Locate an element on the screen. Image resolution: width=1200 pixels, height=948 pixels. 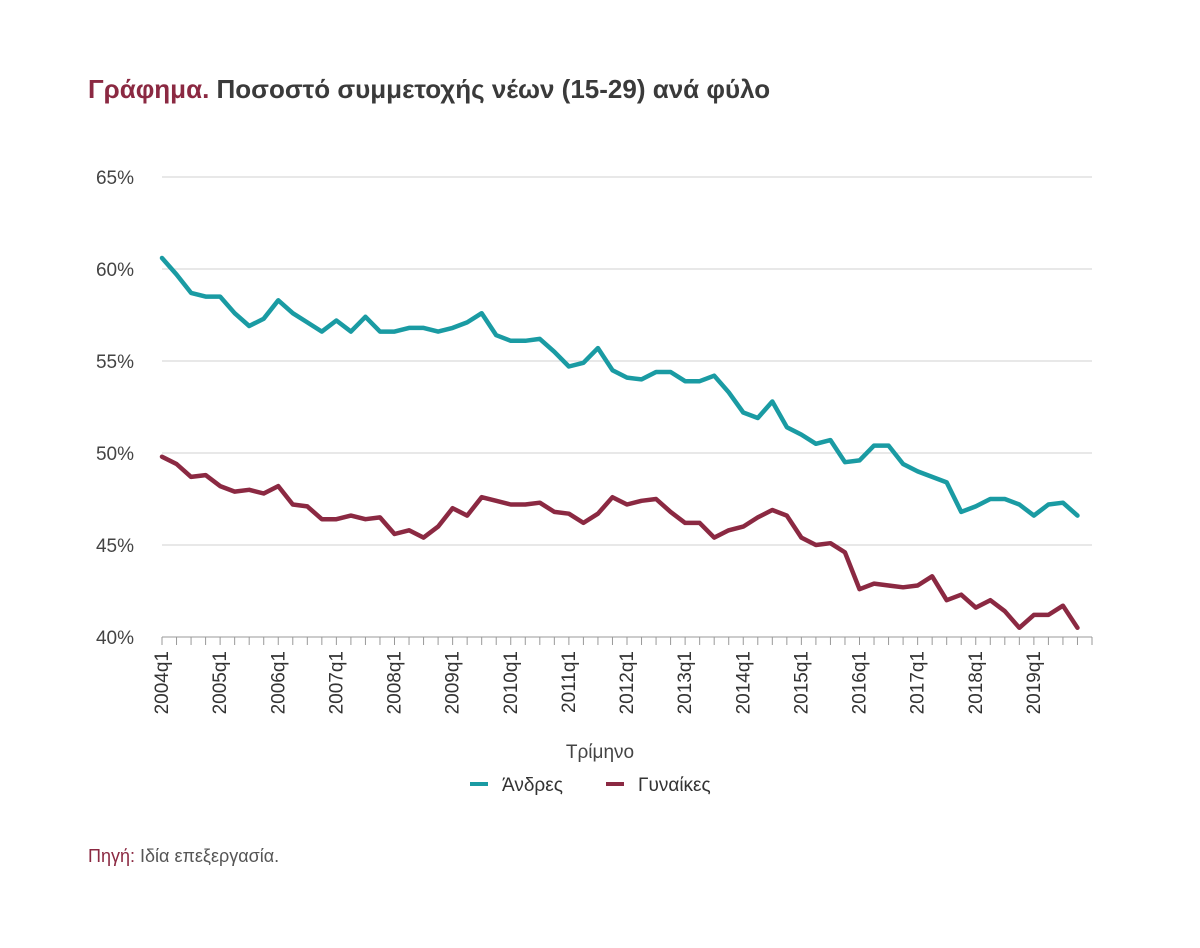
legend-label-women: Γυναίκες is located at coordinates (674, 785).